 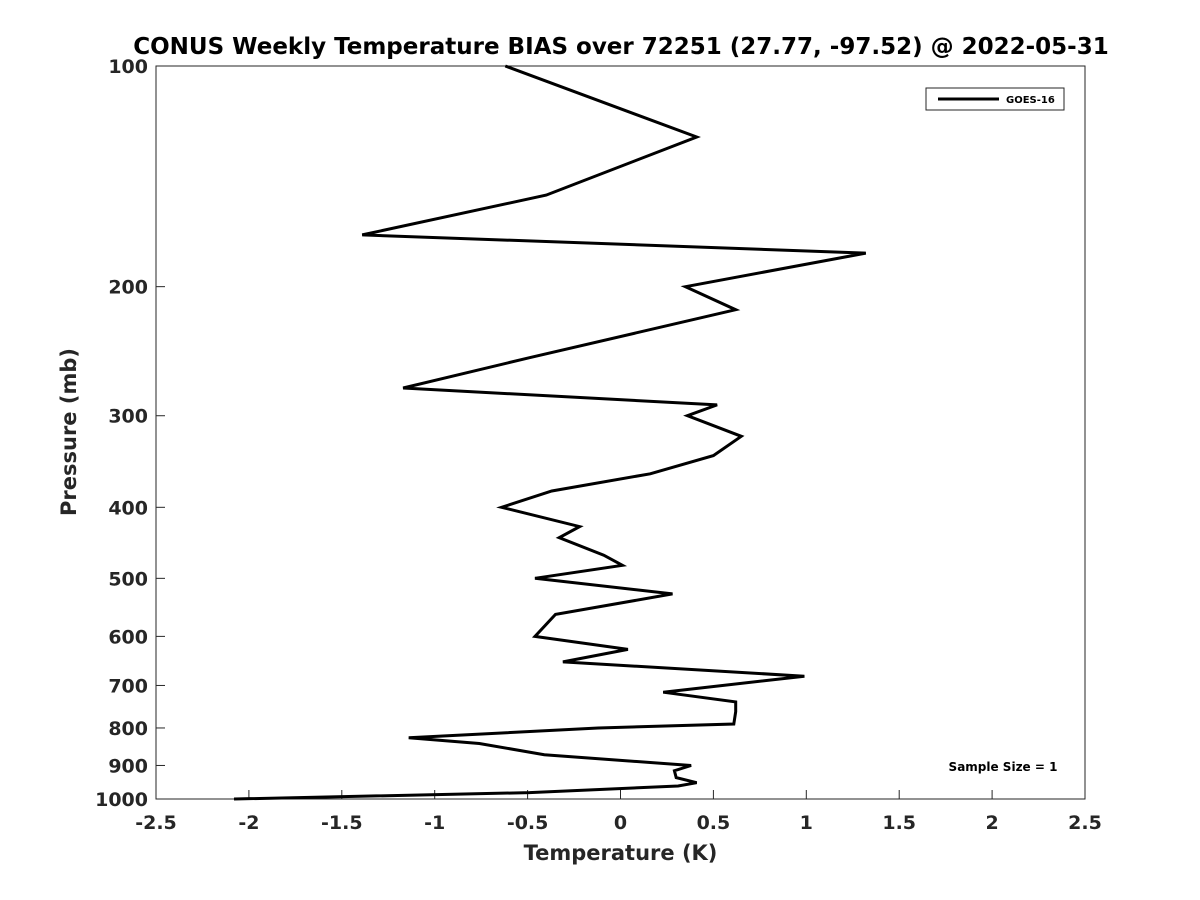 What do you see at coordinates (714, 823) in the screenshot?
I see `x-tick-label: 0.5` at bounding box center [714, 823].